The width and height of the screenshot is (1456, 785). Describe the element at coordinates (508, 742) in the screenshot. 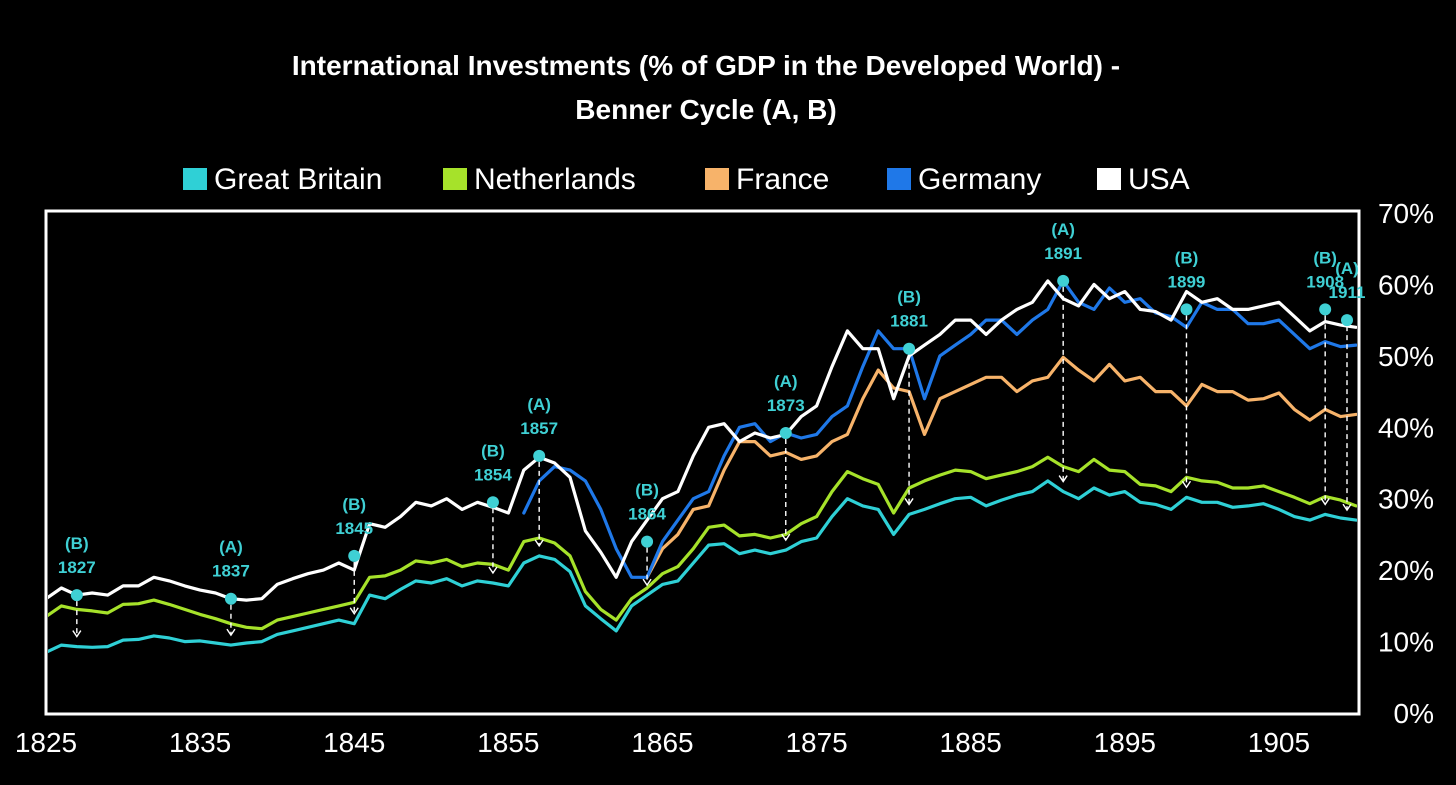

I see `x-tick-label: 1855` at that location.